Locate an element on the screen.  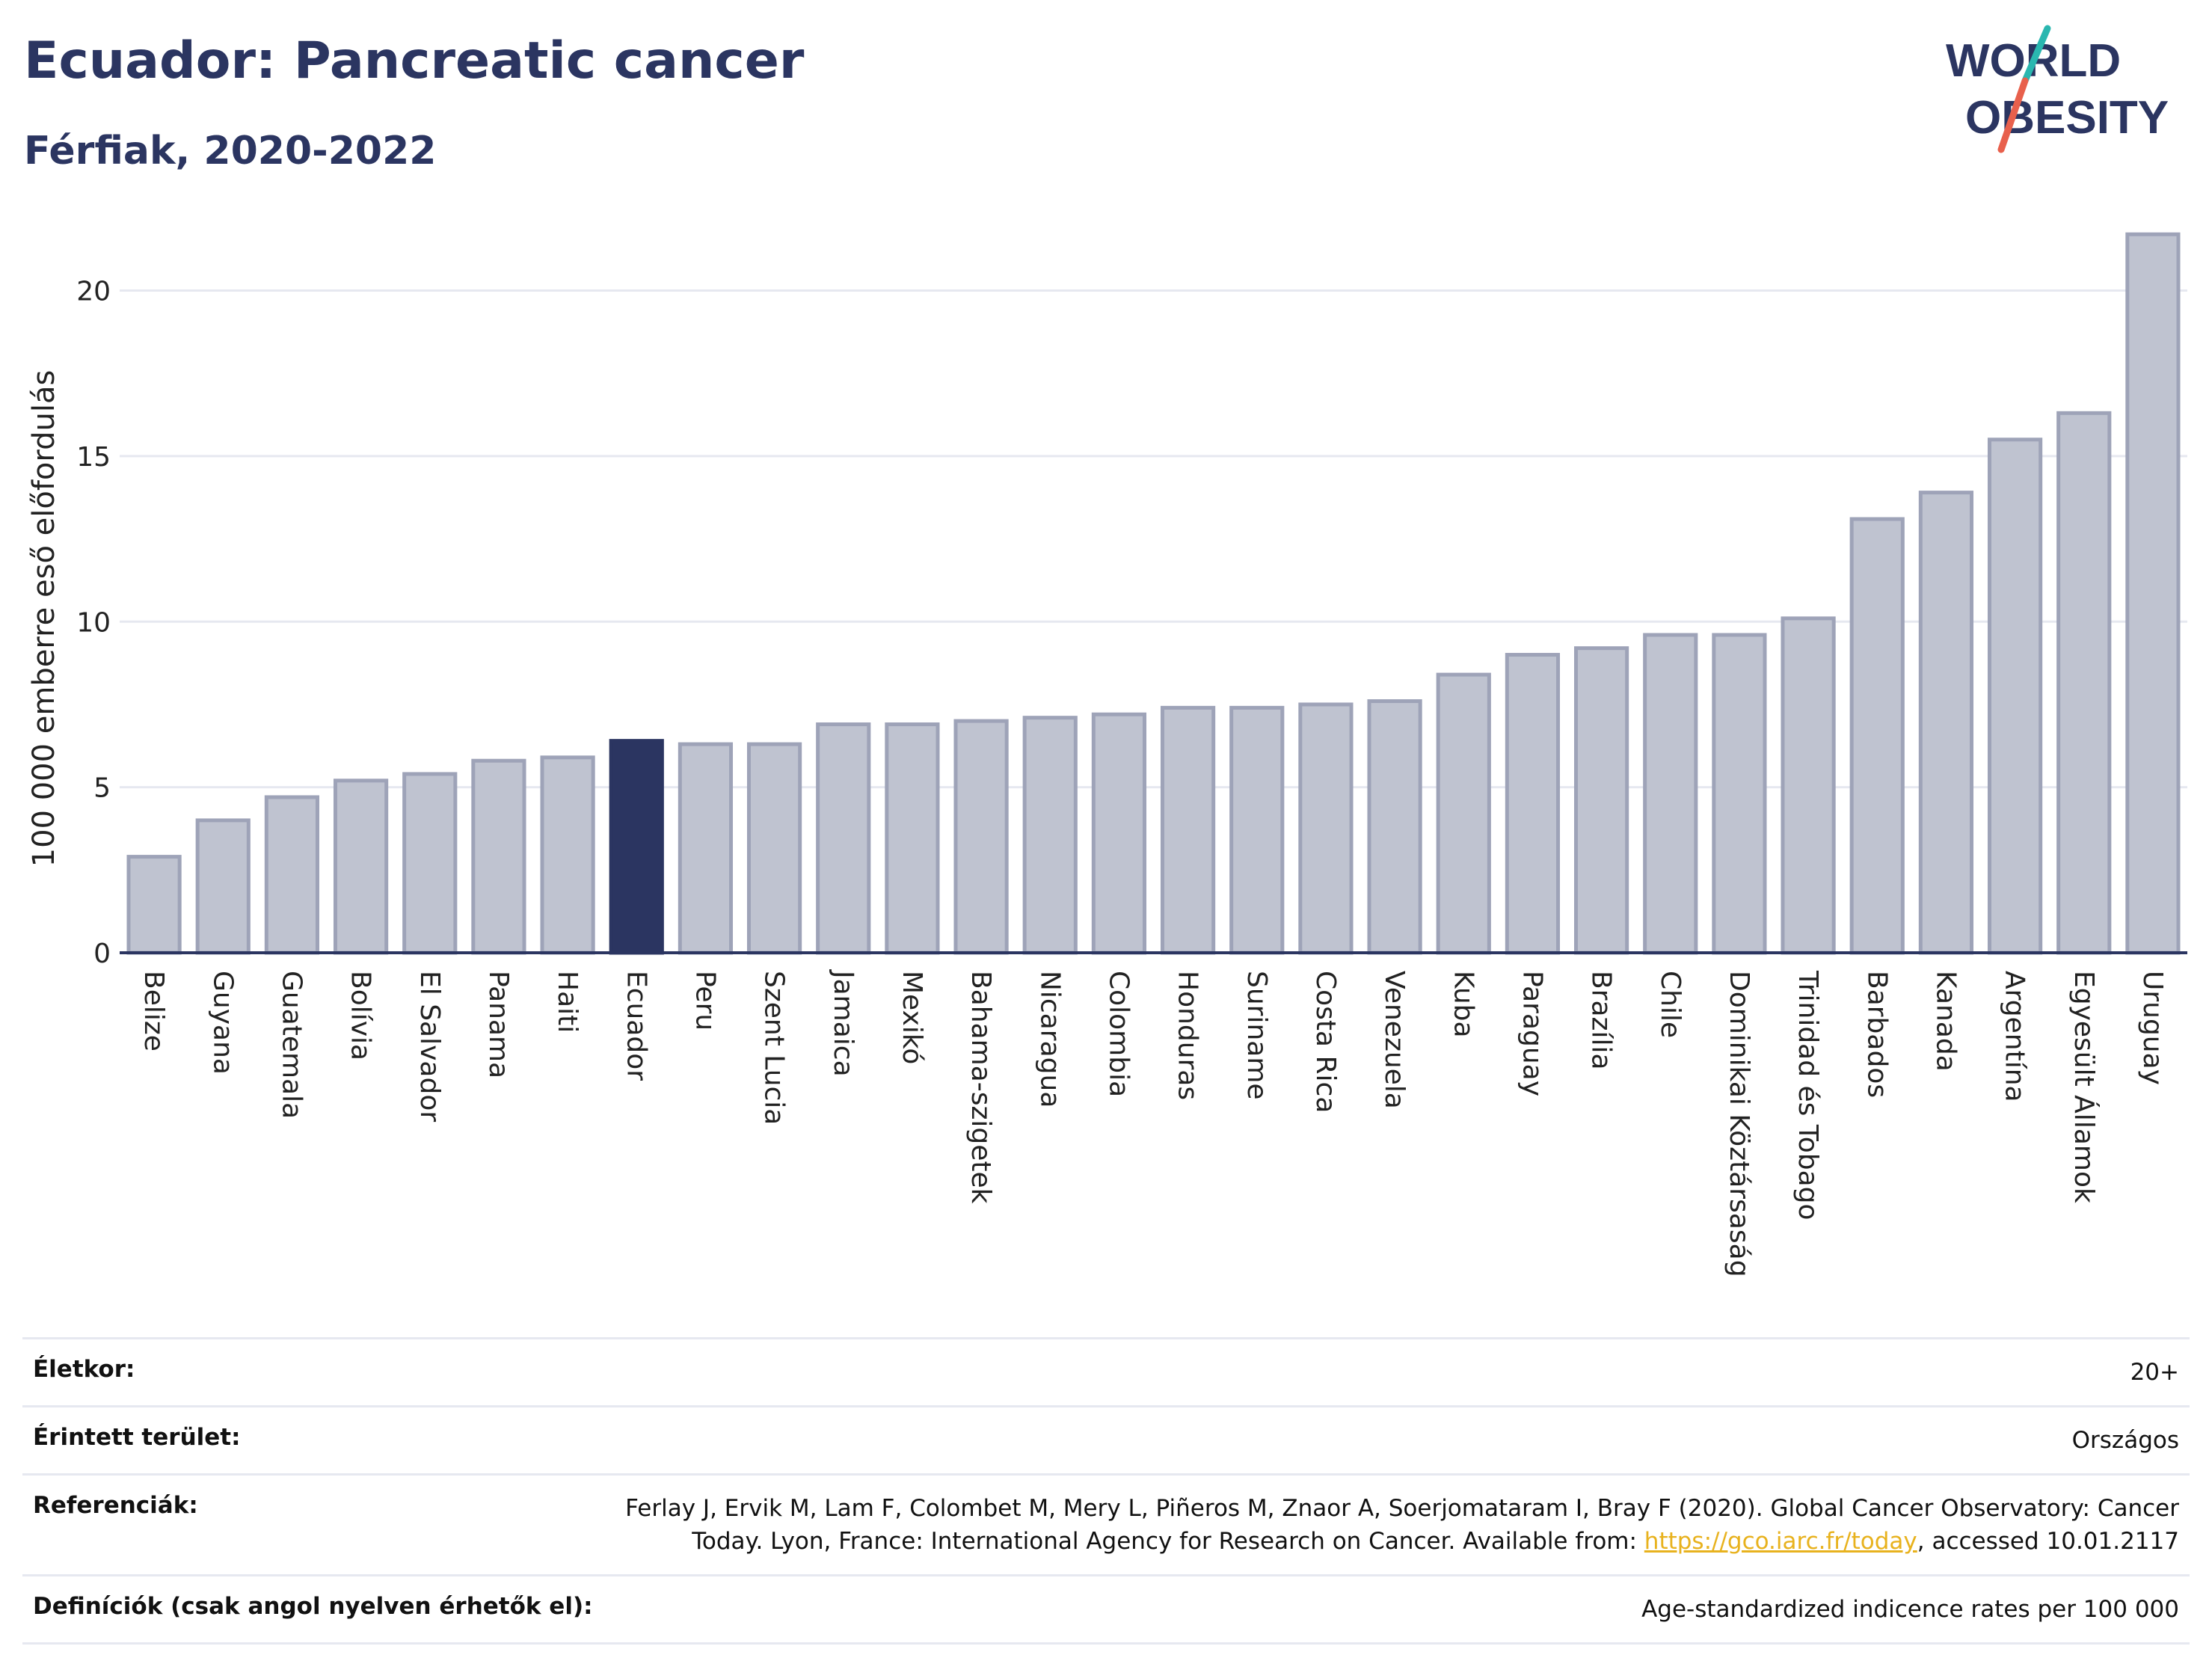
x-tick-label: Kanada is located at coordinates (1945, 1021).